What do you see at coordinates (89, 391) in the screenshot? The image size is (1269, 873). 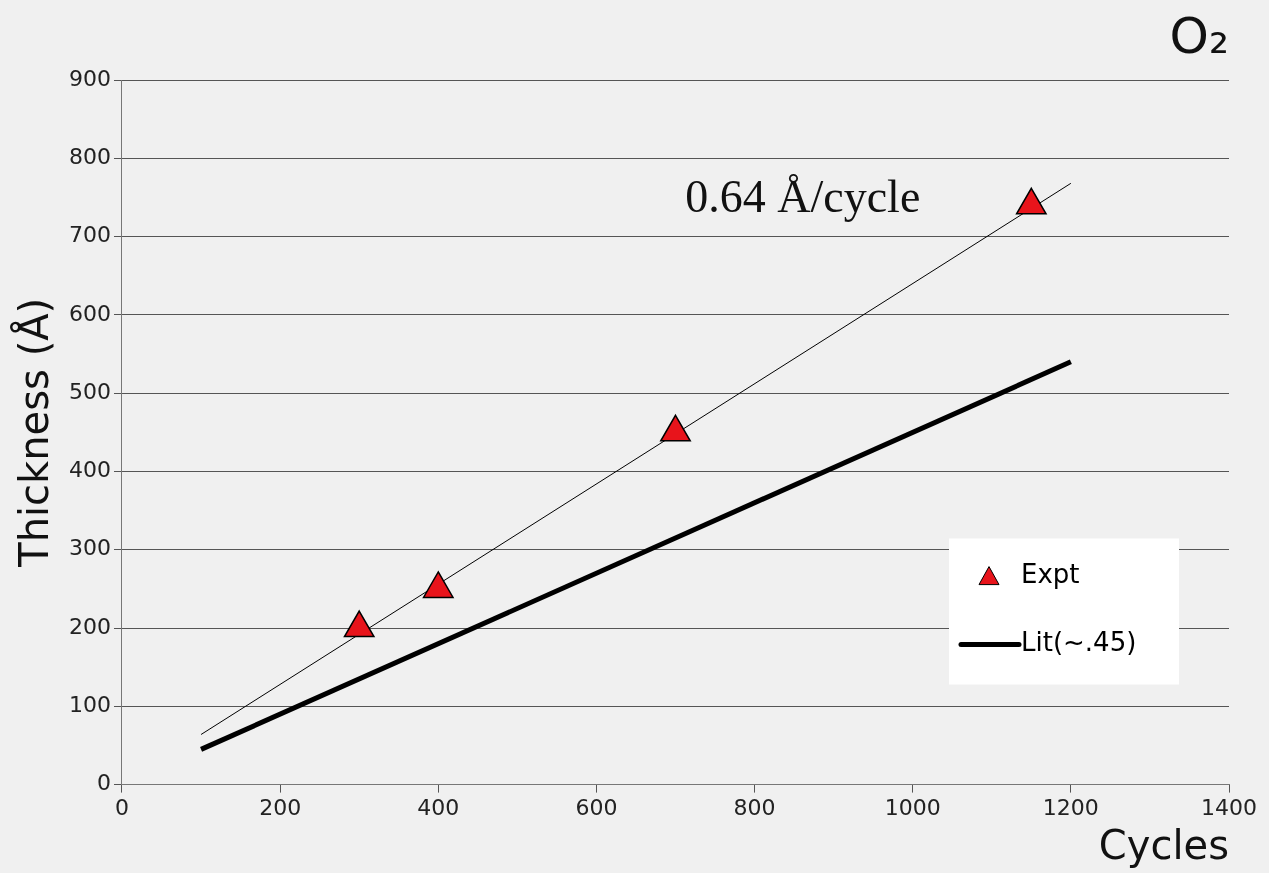 I see `y-tick-label: 500` at bounding box center [89, 391].